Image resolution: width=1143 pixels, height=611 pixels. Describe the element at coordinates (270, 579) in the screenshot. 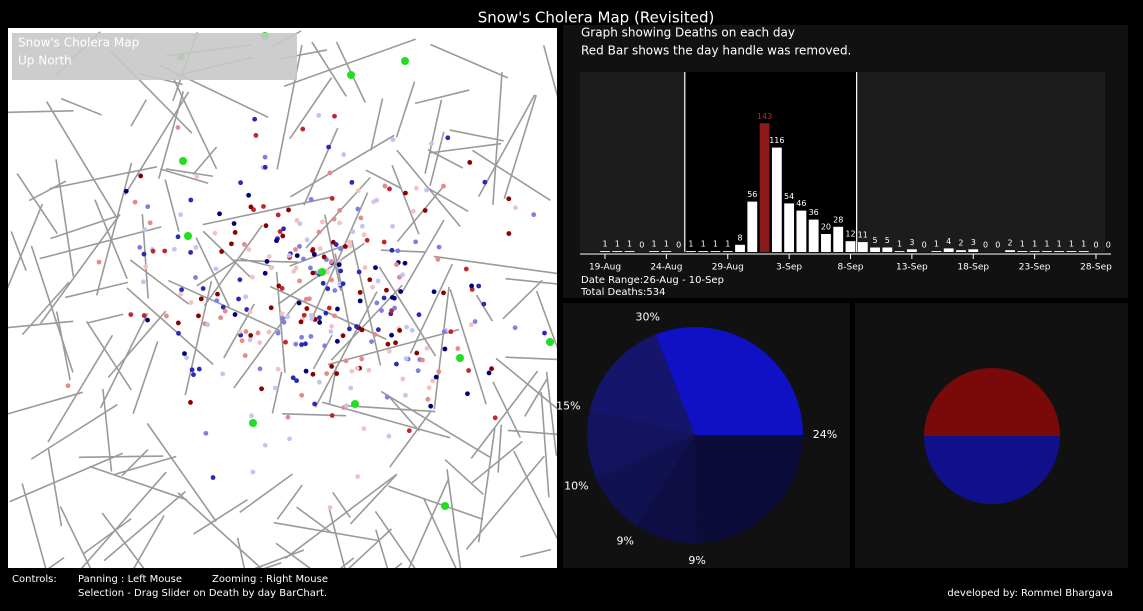

I see `controls-zooming: Zooming : Right Mouse` at that location.